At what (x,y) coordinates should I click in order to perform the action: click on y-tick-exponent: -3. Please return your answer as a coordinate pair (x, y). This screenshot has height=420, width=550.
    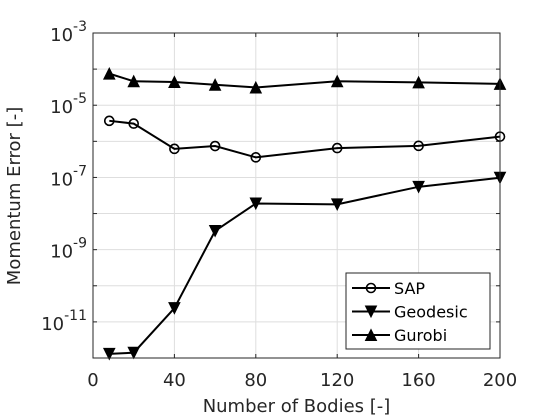
    Looking at the image, I should click on (80, 27).